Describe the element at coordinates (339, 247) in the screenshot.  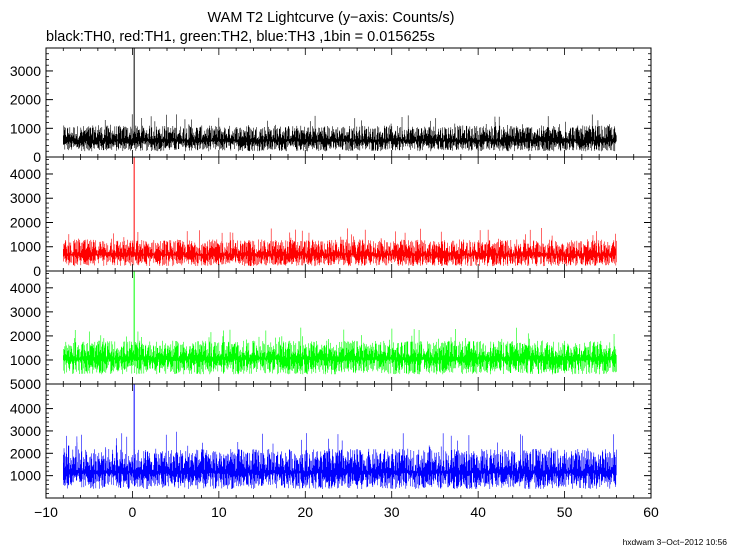
I see `series-th1-trace` at that location.